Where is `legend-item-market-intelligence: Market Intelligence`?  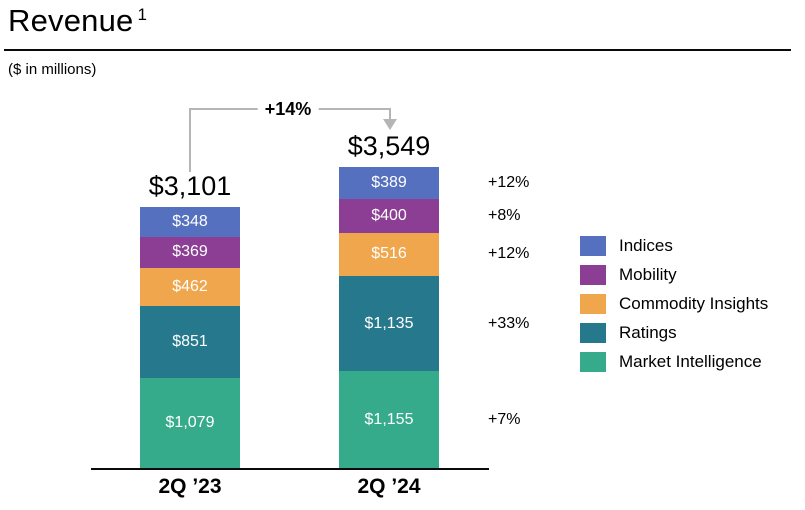
legend-item-market-intelligence: Market Intelligence is located at coordinates (674, 362).